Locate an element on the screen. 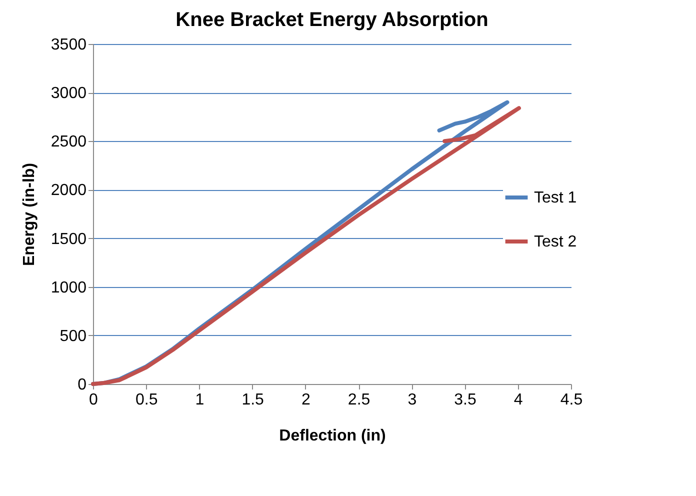 The height and width of the screenshot is (496, 696). y-tick-label: 1000 is located at coordinates (68, 287).